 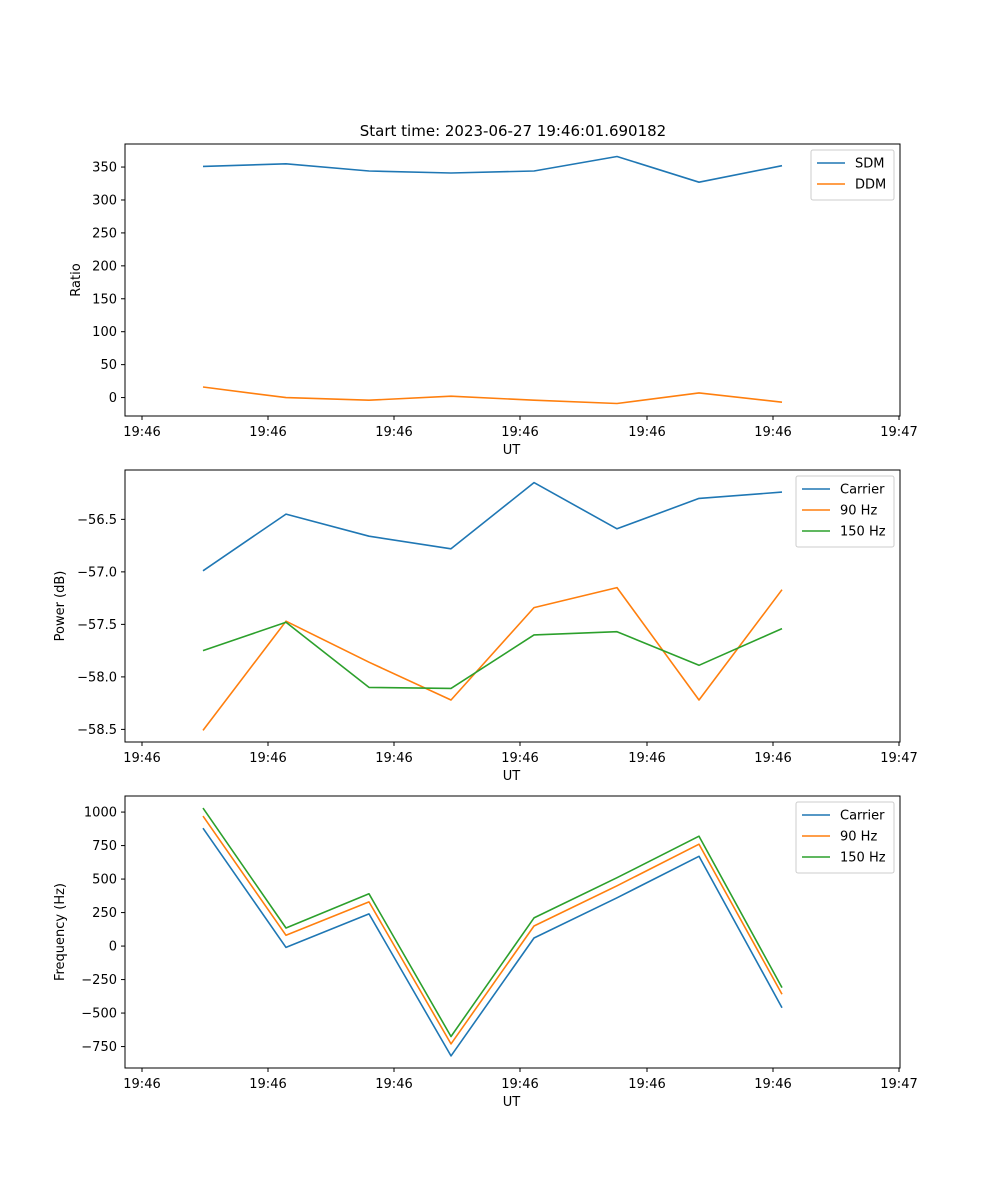 I want to click on y-tick-label: 1000, so click(x=100, y=813).